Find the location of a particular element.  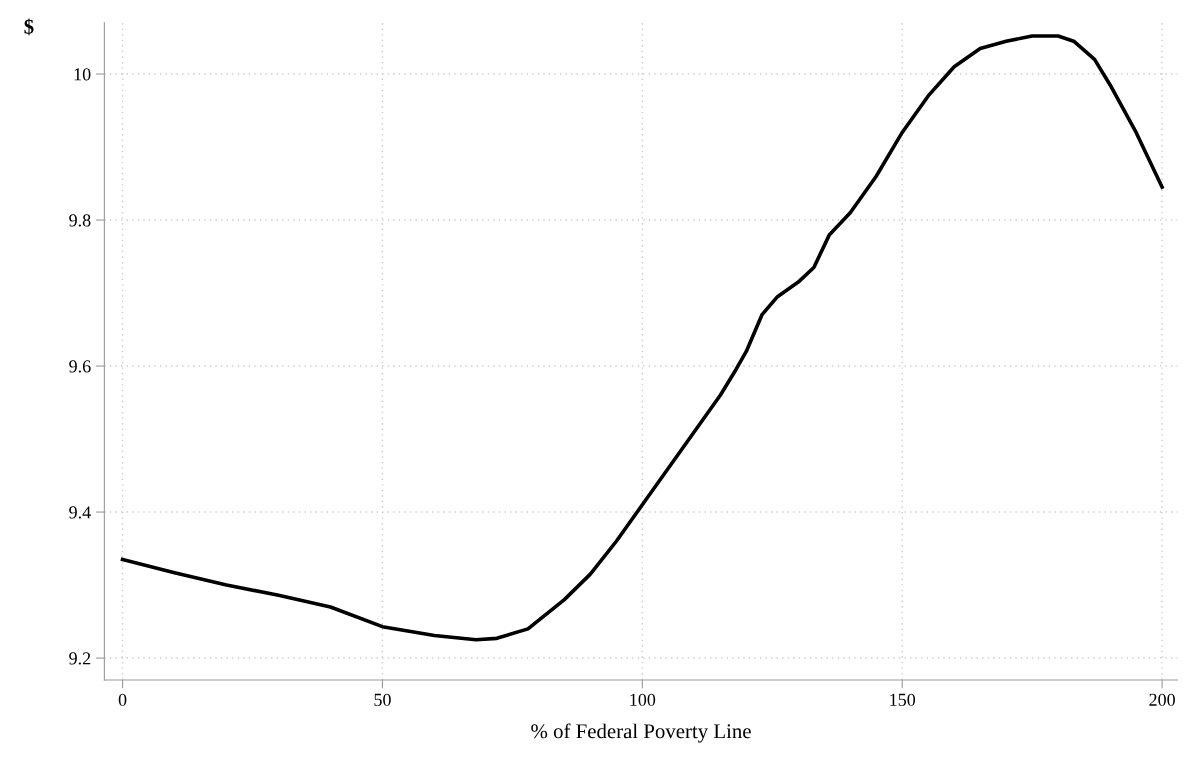

y-tick-label: 9.4 is located at coordinates (80, 512).